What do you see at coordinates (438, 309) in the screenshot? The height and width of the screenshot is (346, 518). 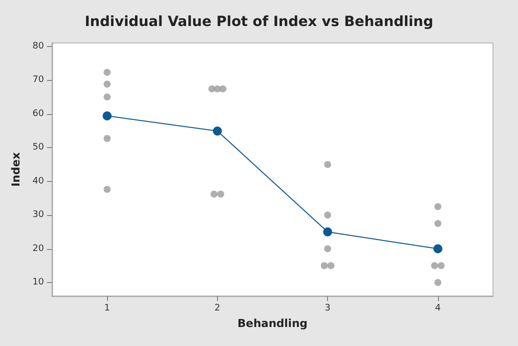 I see `x-tick-label: 4` at bounding box center [438, 309].